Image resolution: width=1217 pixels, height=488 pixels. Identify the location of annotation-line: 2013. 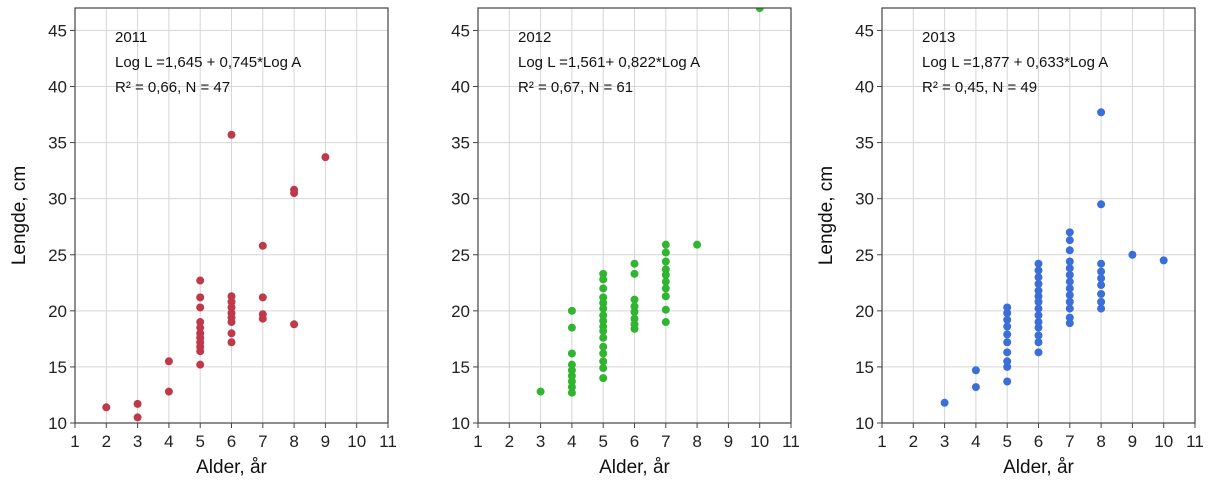
(938, 37).